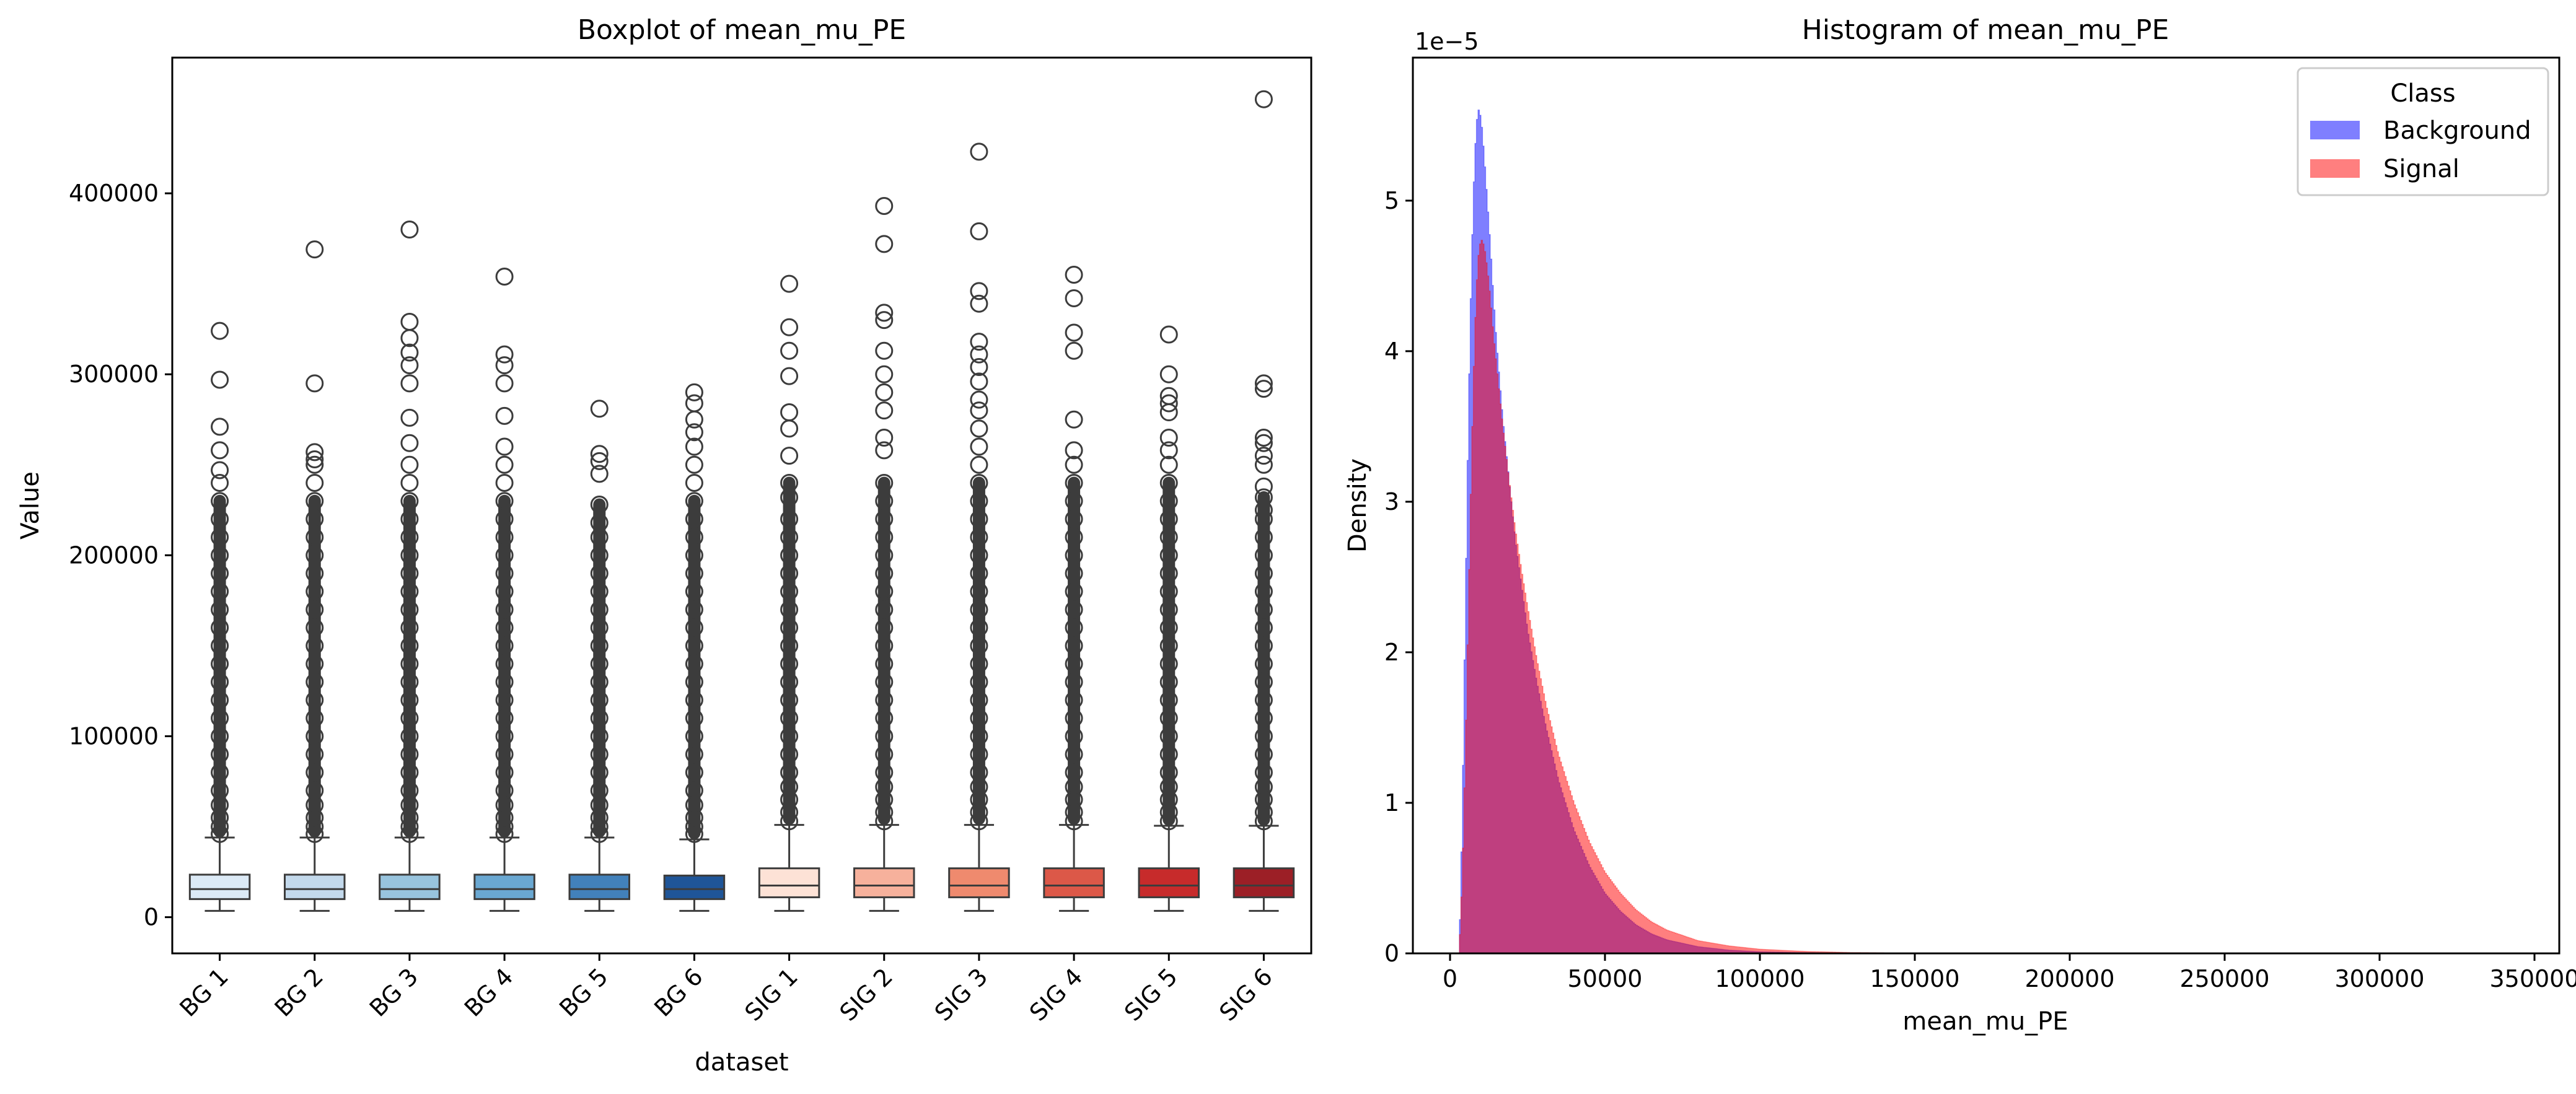 Image resolution: width=2576 pixels, height=1094 pixels. I want to click on histogram-y-tick-label: 3, so click(1392, 501).